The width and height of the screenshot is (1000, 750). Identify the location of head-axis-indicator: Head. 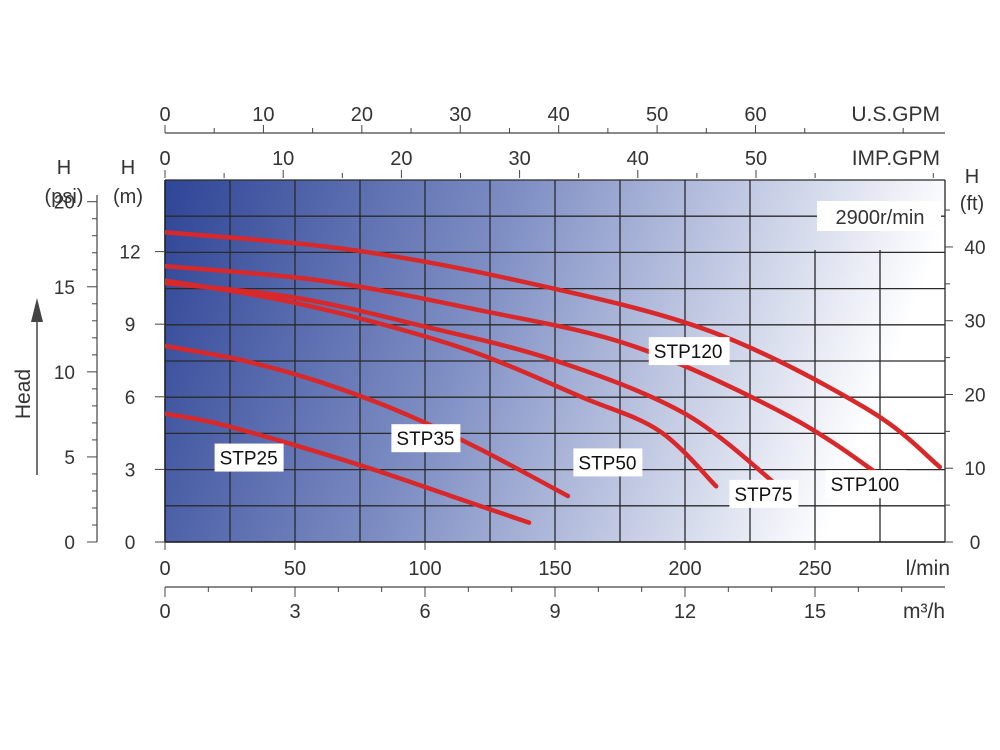
(27, 386).